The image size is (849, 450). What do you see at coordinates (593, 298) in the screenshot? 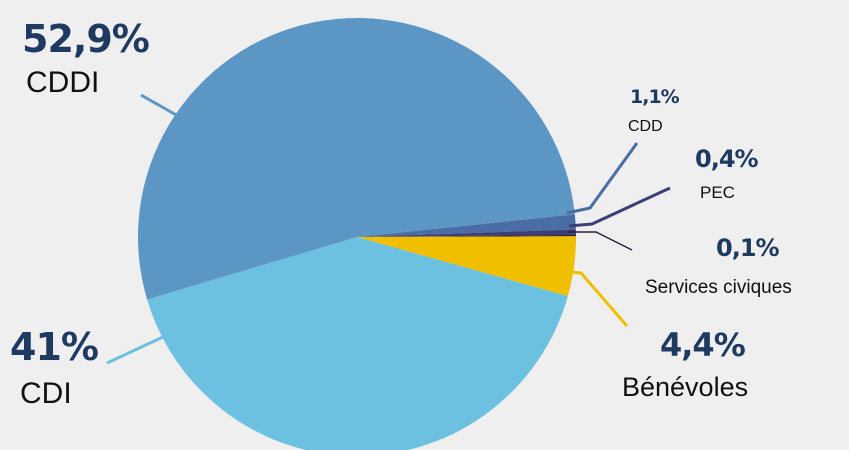
I see `leader-line-b-n-voles` at bounding box center [593, 298].